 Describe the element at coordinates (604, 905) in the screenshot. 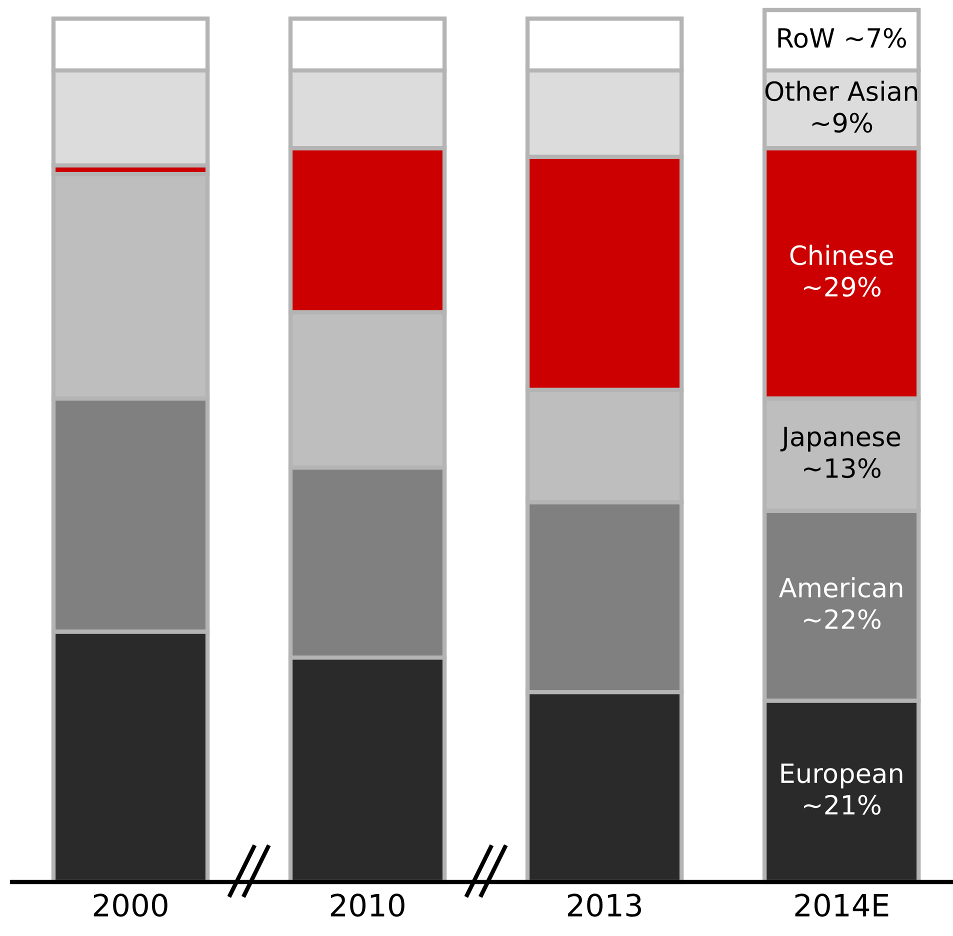

I see `x-tick-label: 2013` at that location.